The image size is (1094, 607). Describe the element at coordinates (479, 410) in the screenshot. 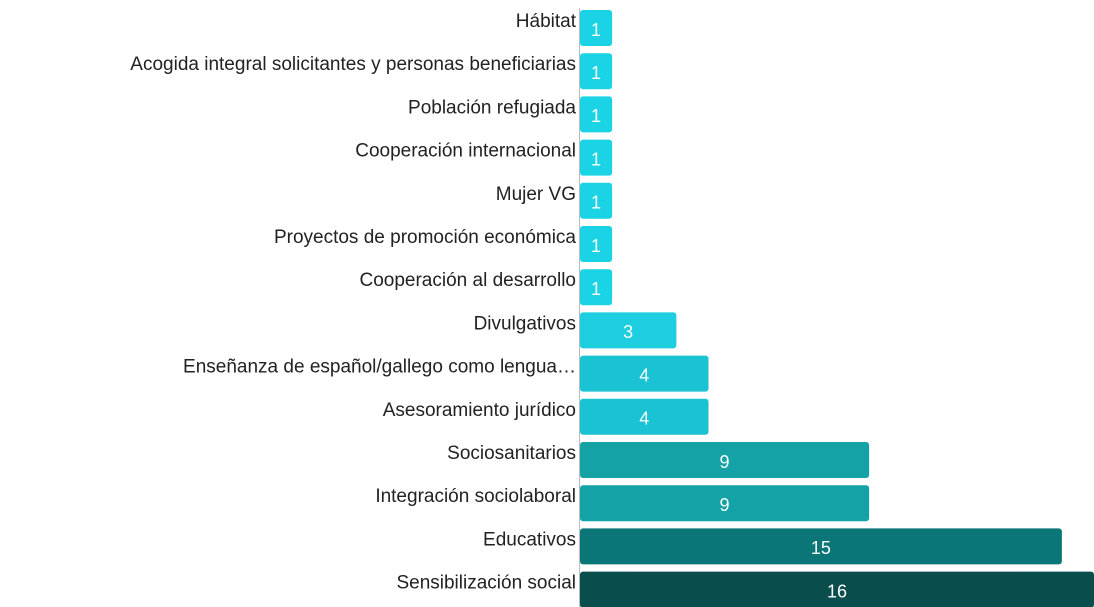

I see `category-label: Asesoramiento jurídico` at that location.